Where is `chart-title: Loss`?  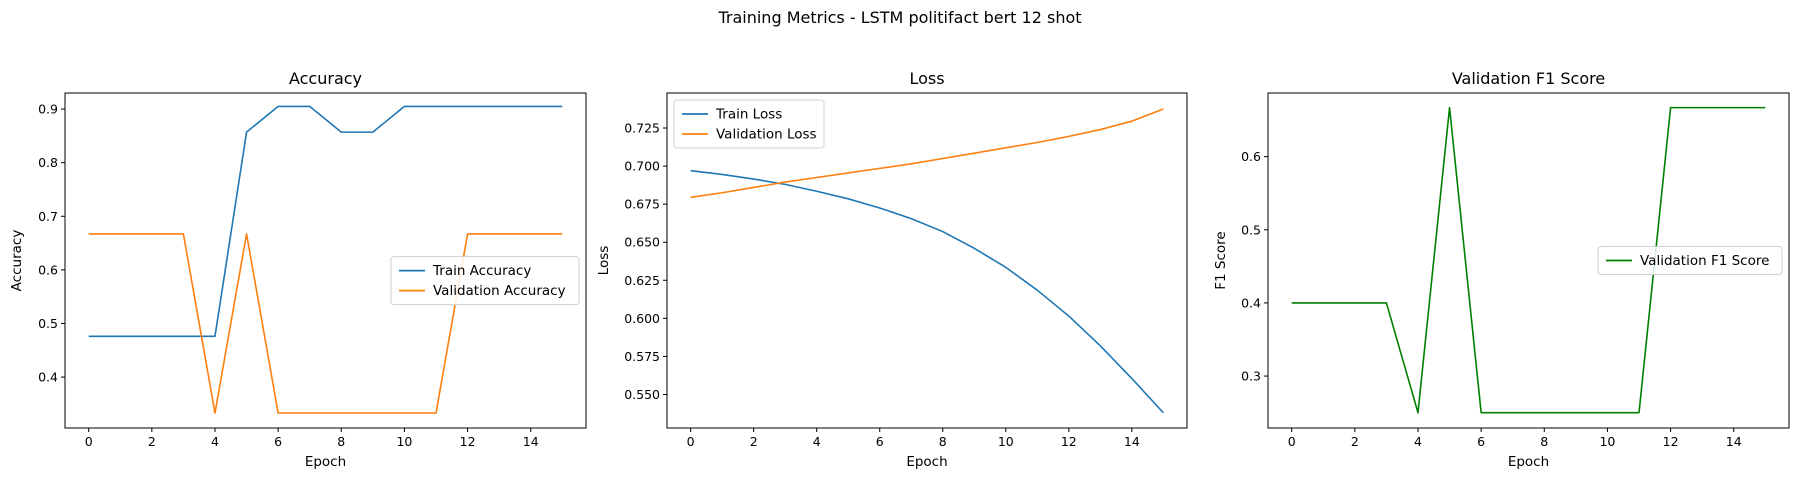
chart-title: Loss is located at coordinates (926, 78).